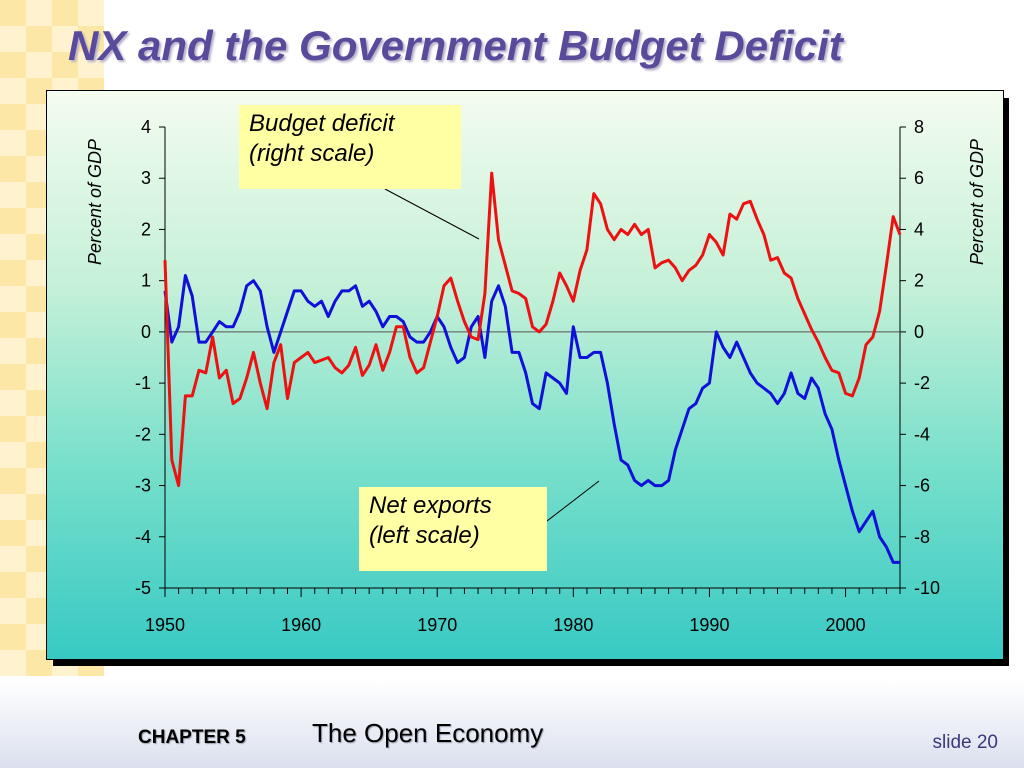  What do you see at coordinates (430, 505) in the screenshot?
I see `net-exports-callout-line1: Net exports` at bounding box center [430, 505].